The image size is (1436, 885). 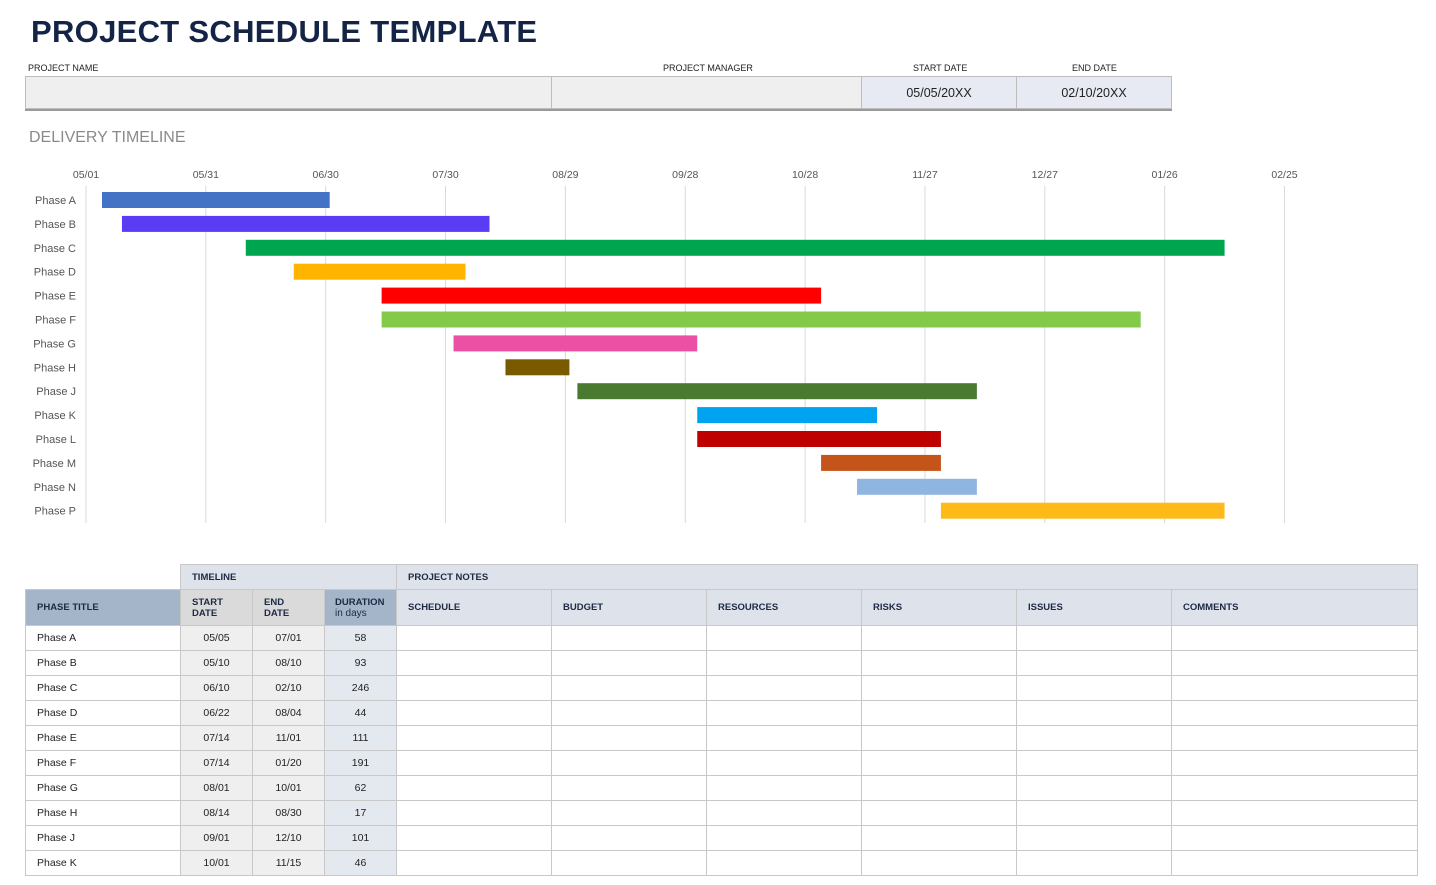 What do you see at coordinates (288, 813) in the screenshot?
I see `end-date-cell: 08/30` at bounding box center [288, 813].